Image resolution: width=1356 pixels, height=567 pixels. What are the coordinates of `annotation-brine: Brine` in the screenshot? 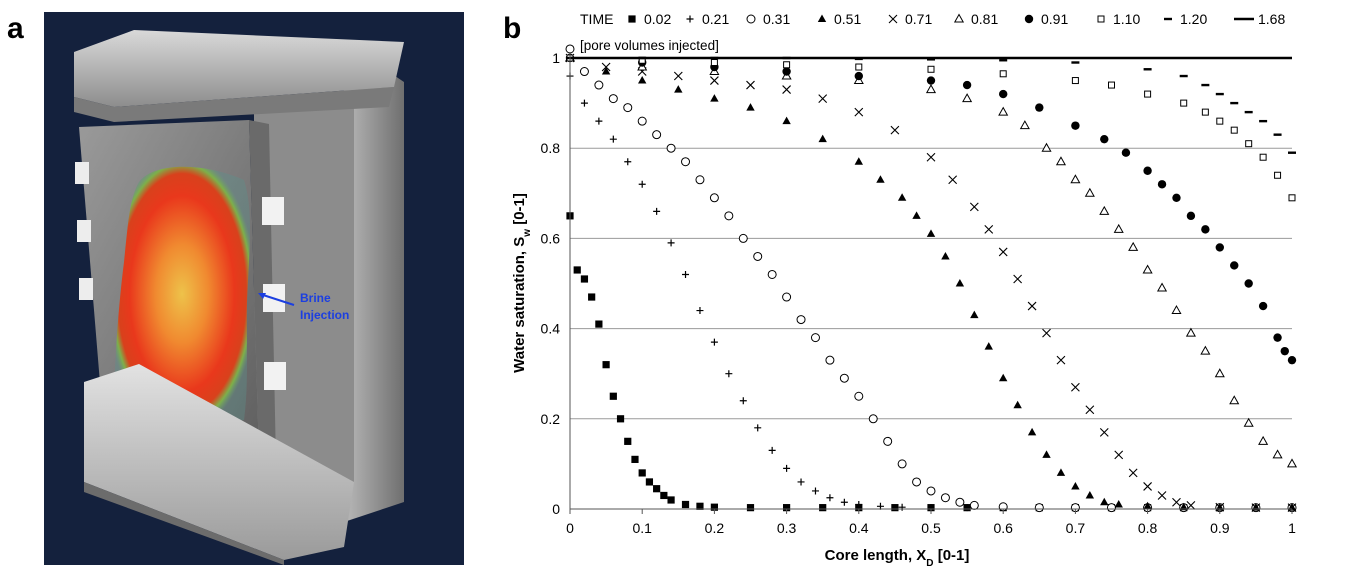 It's located at (315, 298).